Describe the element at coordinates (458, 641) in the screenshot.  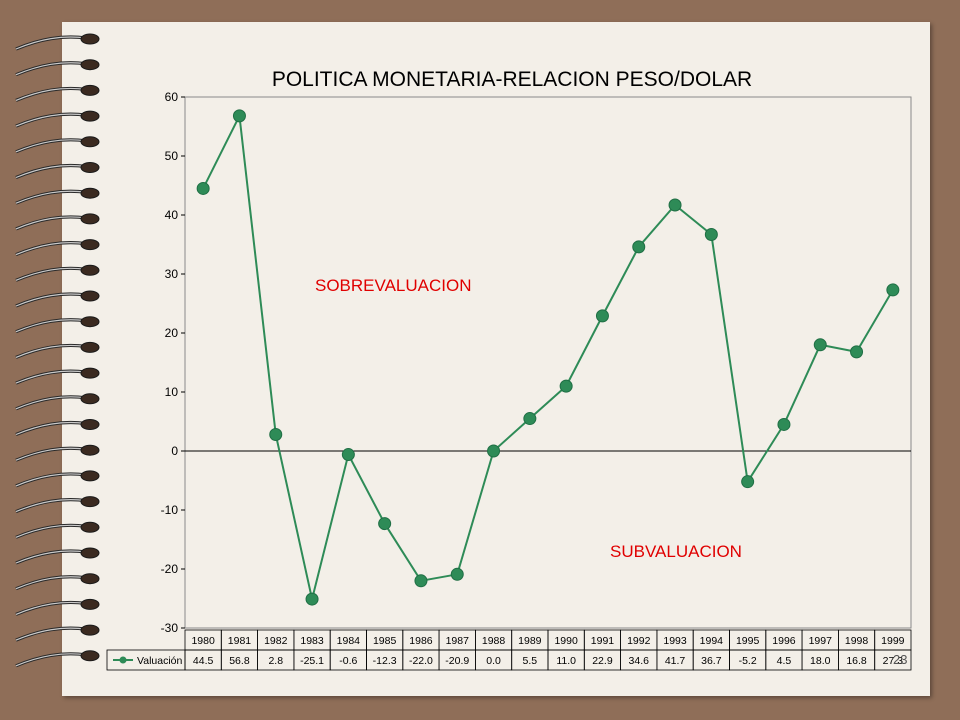
I see `x-tick-label: 1987` at that location.